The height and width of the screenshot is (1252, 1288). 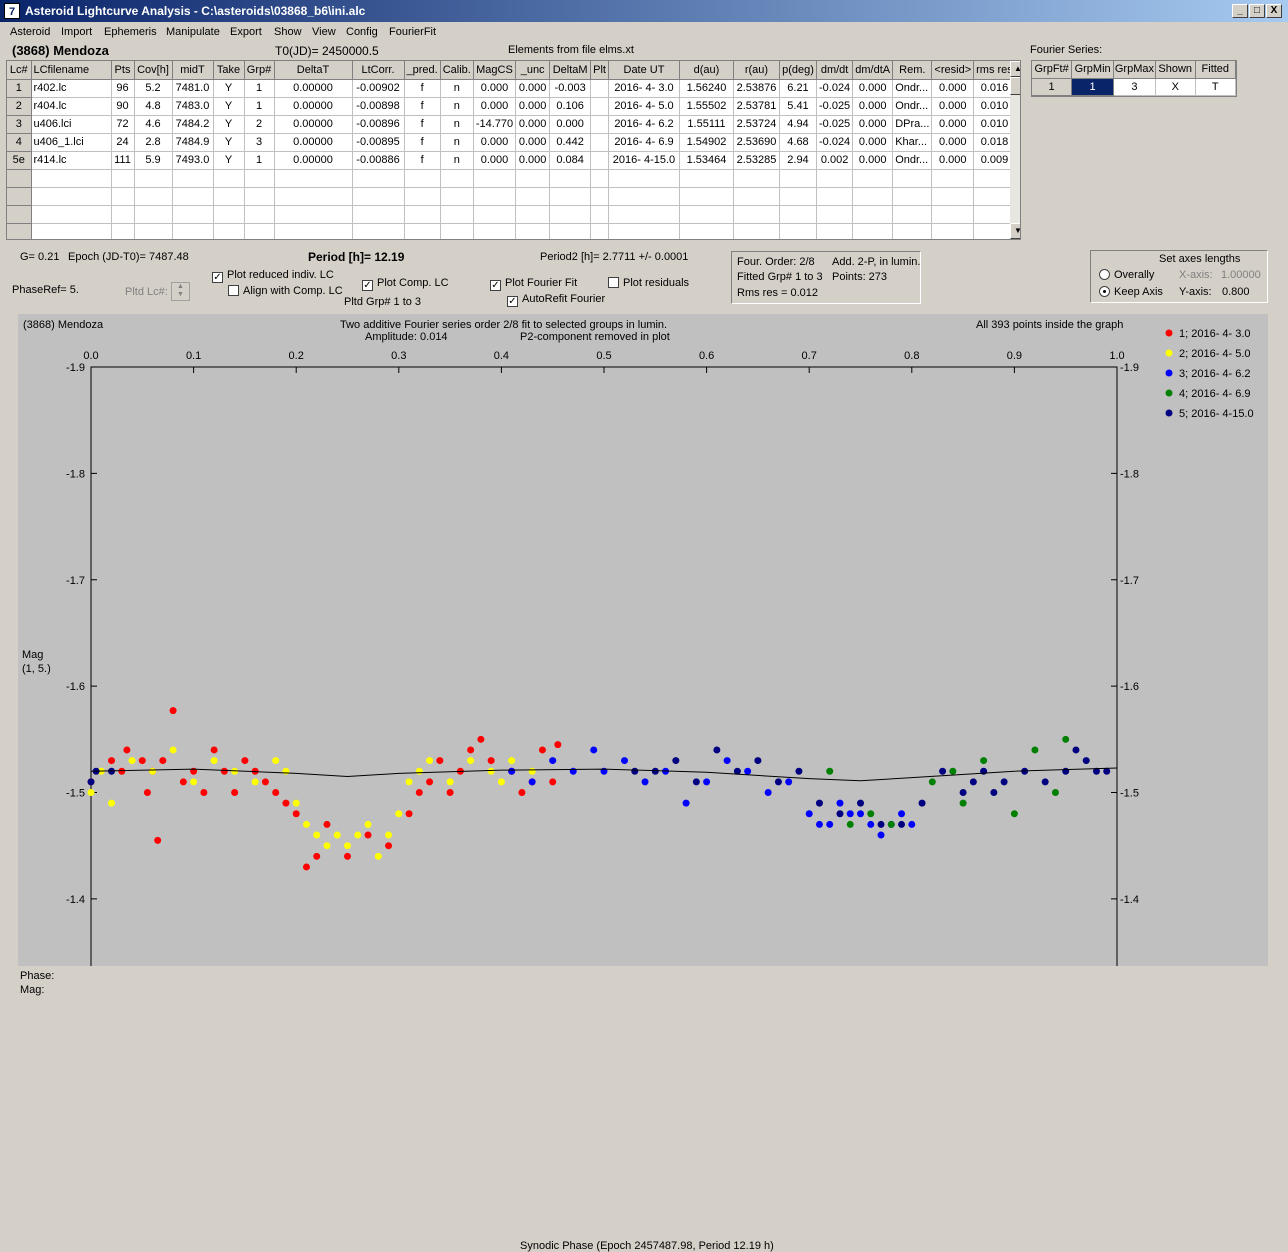 What do you see at coordinates (313, 88) in the screenshot?
I see `table-cell: 0.00000` at bounding box center [313, 88].